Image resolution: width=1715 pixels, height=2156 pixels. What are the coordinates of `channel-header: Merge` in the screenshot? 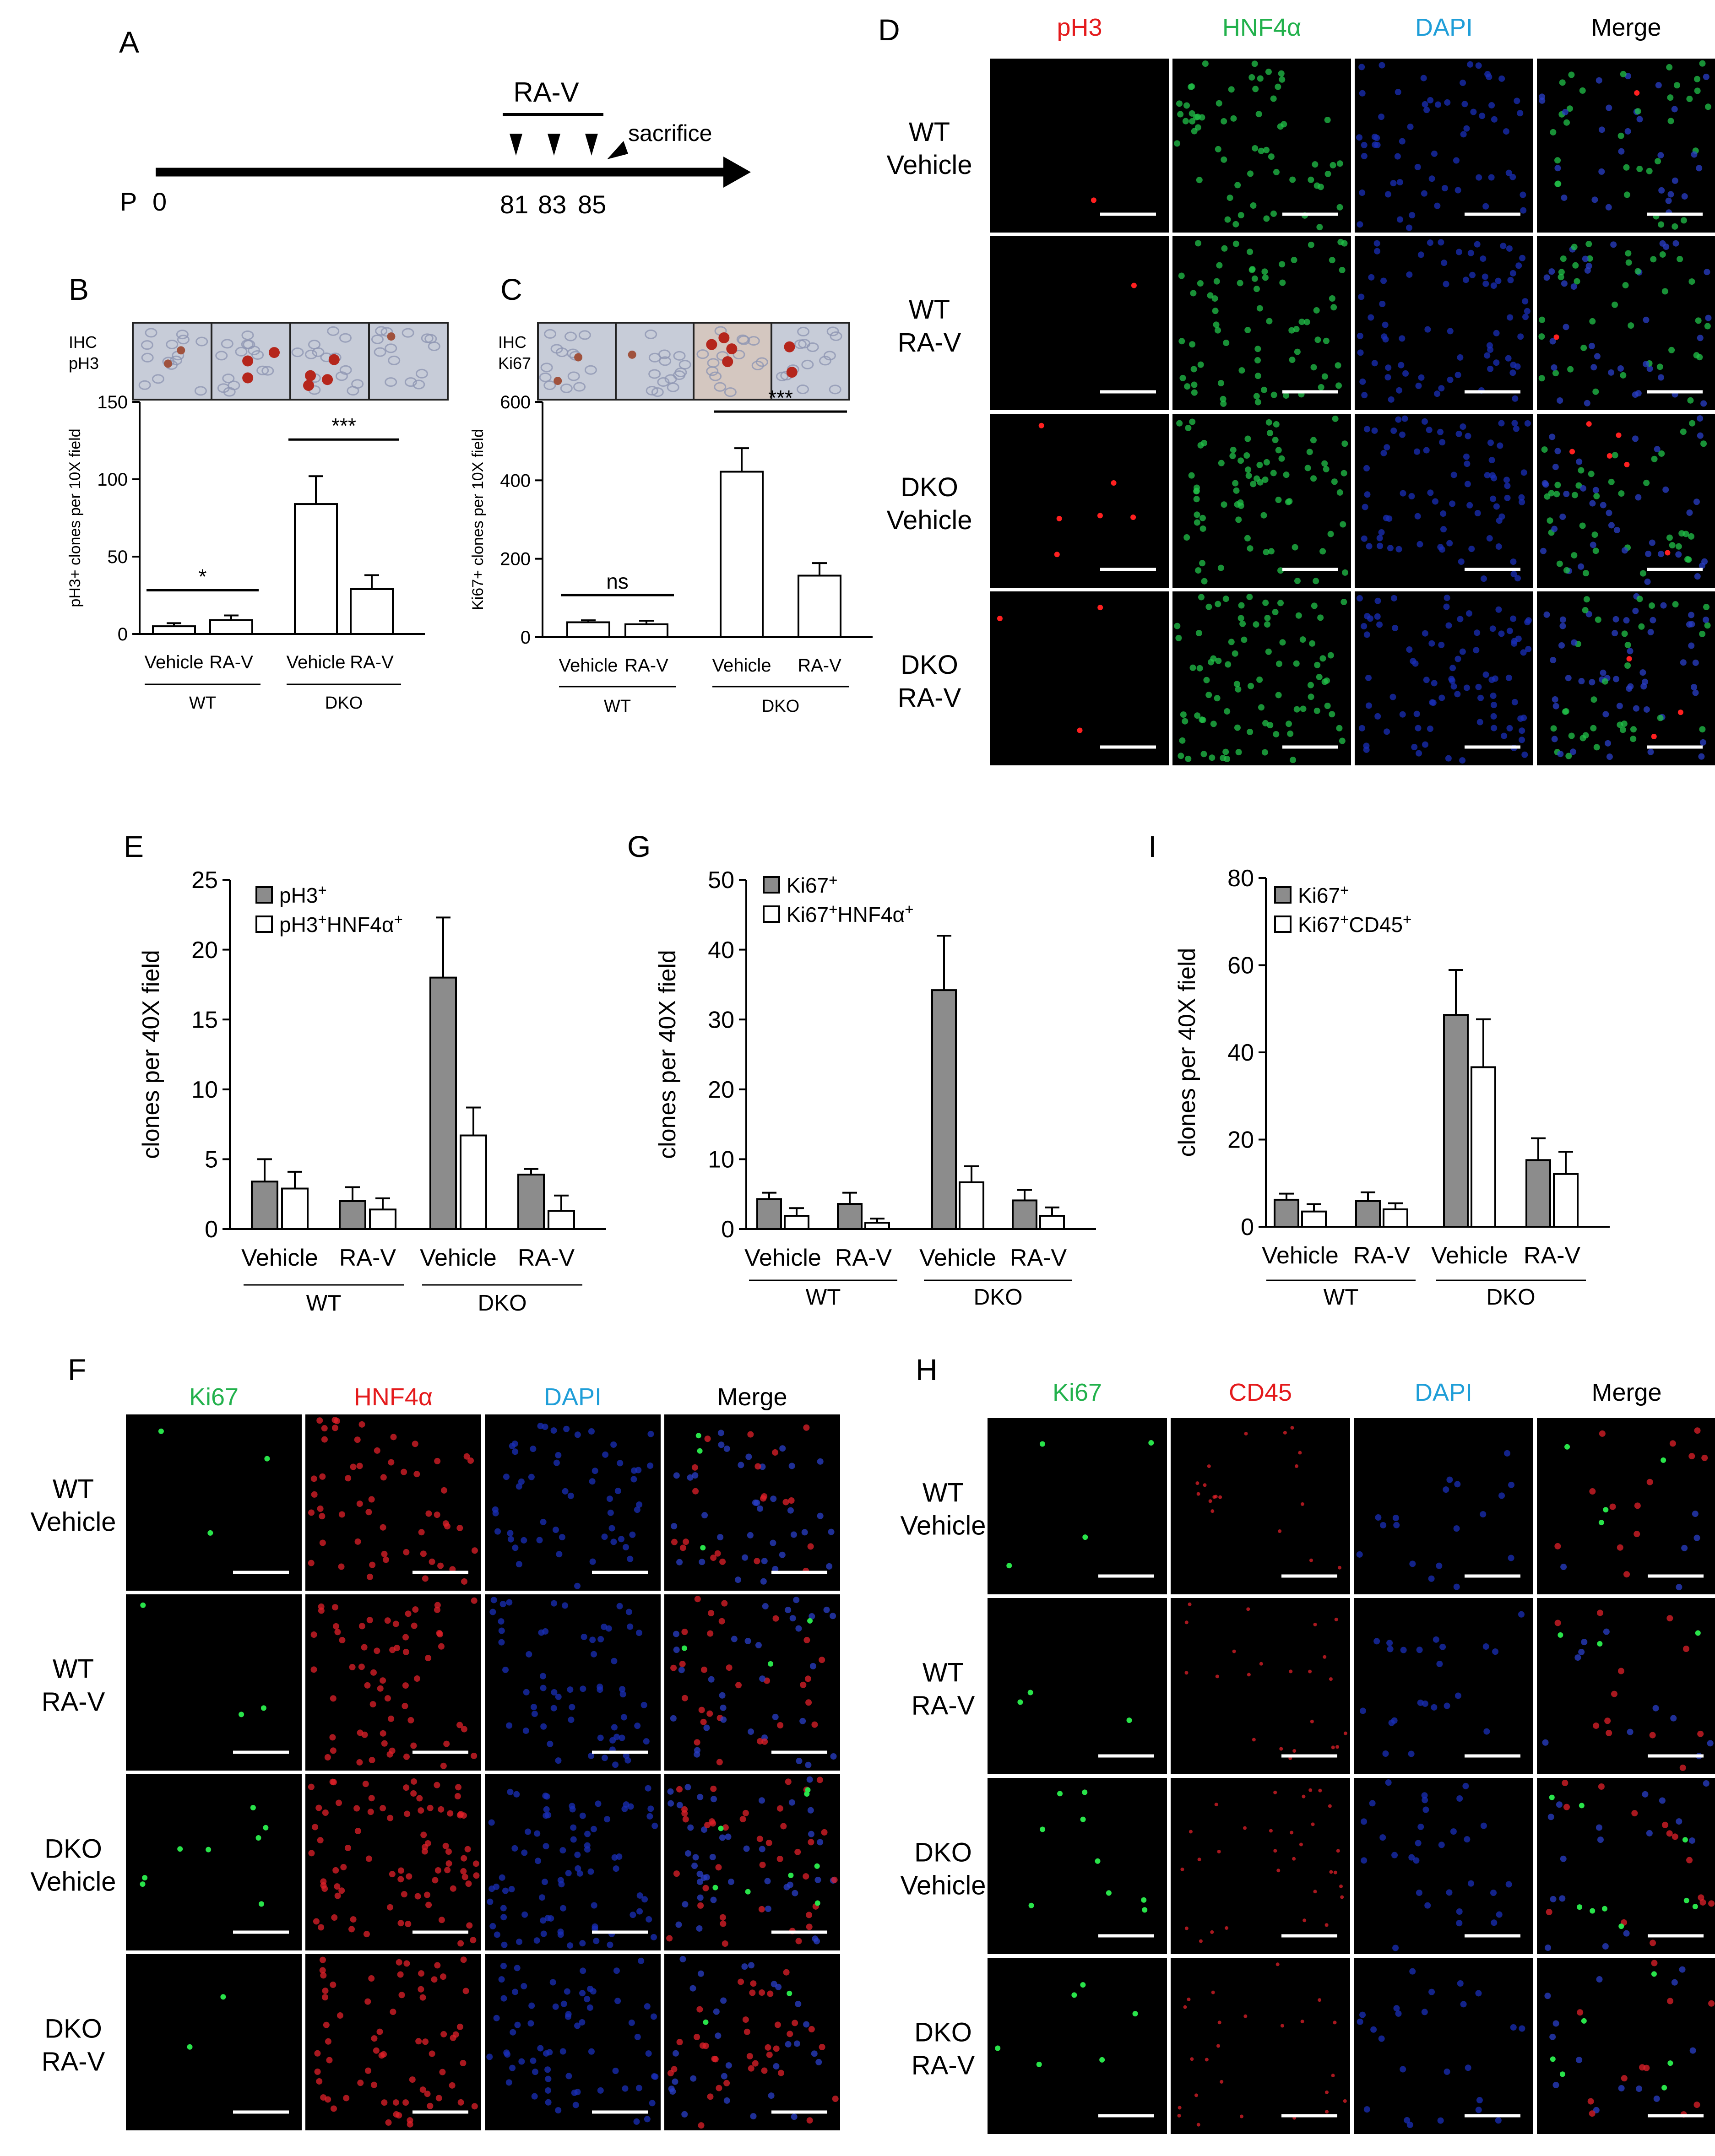 It's located at (1626, 28).